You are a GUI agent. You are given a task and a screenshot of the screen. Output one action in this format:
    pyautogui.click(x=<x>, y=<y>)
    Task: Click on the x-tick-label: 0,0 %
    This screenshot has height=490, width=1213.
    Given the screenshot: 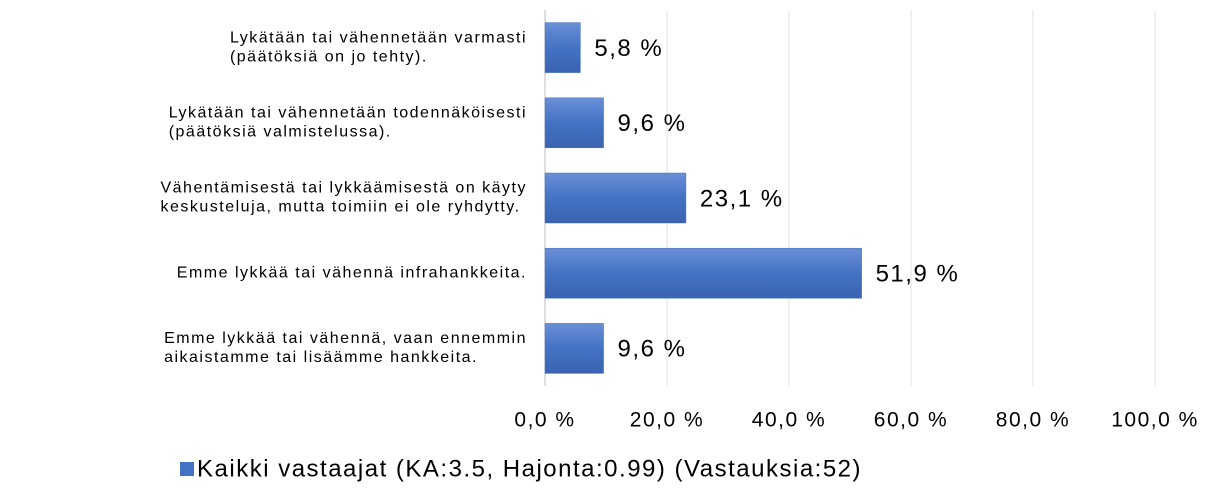 What is the action you would take?
    pyautogui.click(x=544, y=420)
    